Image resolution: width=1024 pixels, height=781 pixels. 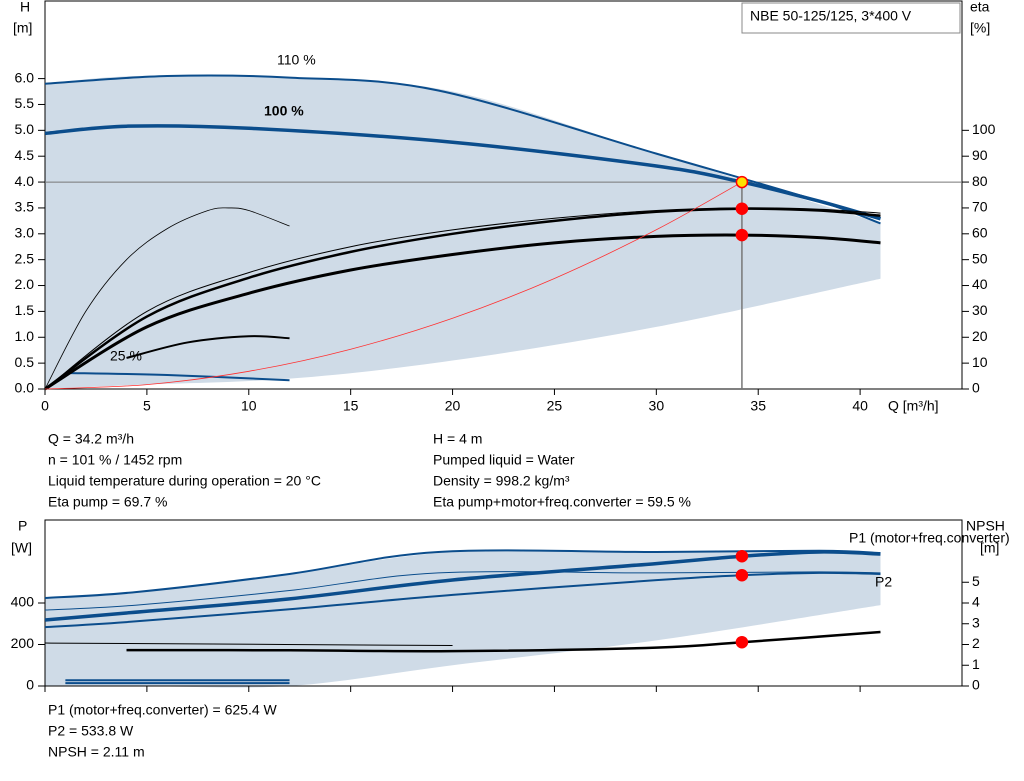 What do you see at coordinates (976, 602) in the screenshot?
I see `y2-tick-label: 4` at bounding box center [976, 602].